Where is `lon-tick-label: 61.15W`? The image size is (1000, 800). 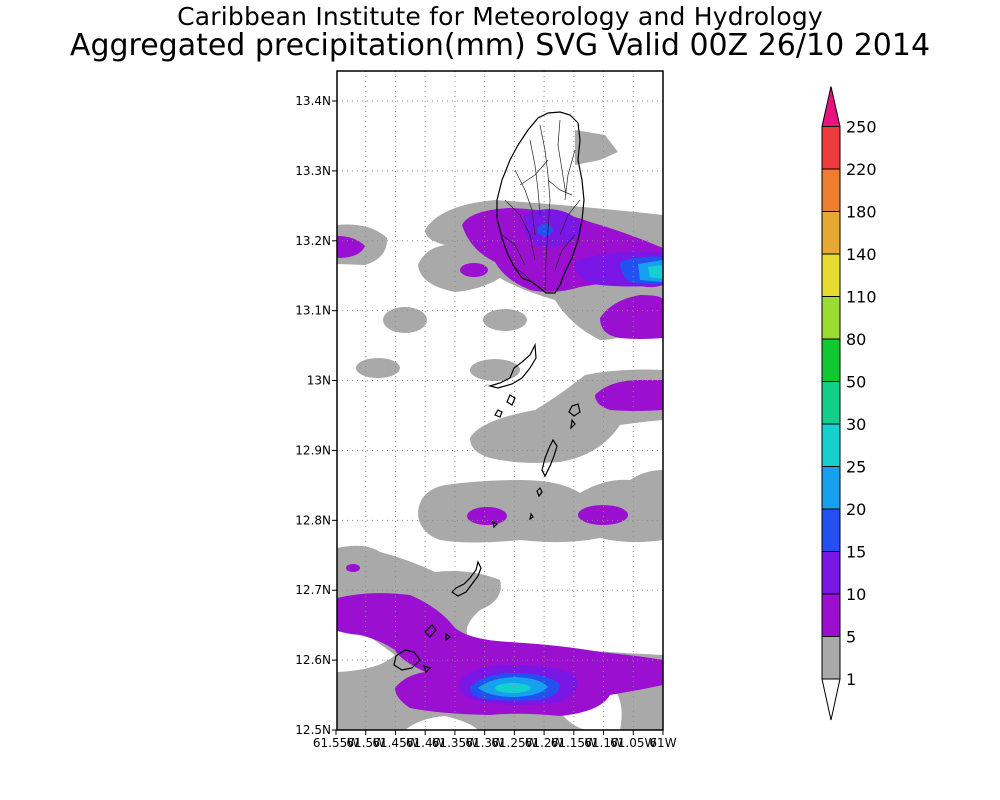
lon-tick-label: 61.15W is located at coordinates (574, 743).